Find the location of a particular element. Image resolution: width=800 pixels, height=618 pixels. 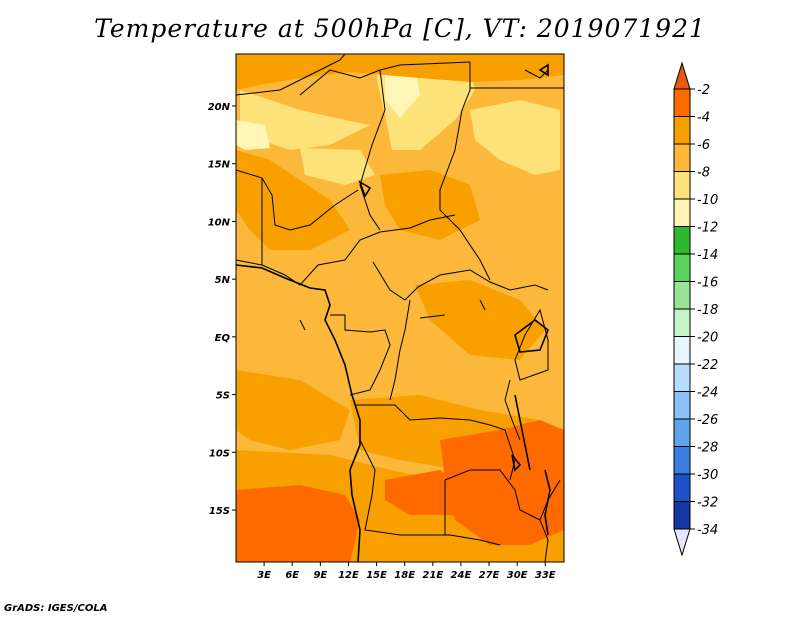

x-tick-label: 15E is located at coordinates (376, 575).